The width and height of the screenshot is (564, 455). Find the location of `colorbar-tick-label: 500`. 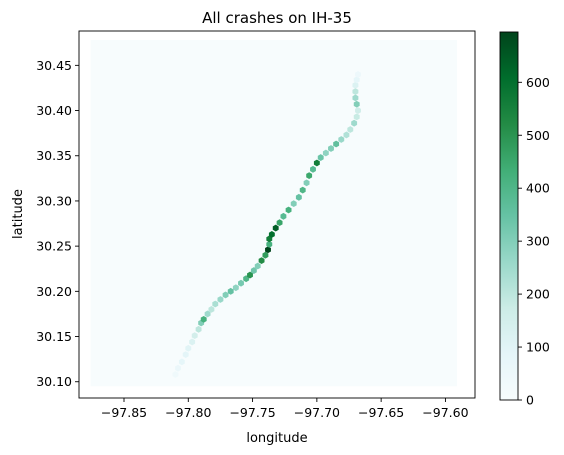

colorbar-tick-label: 500 is located at coordinates (538, 135).